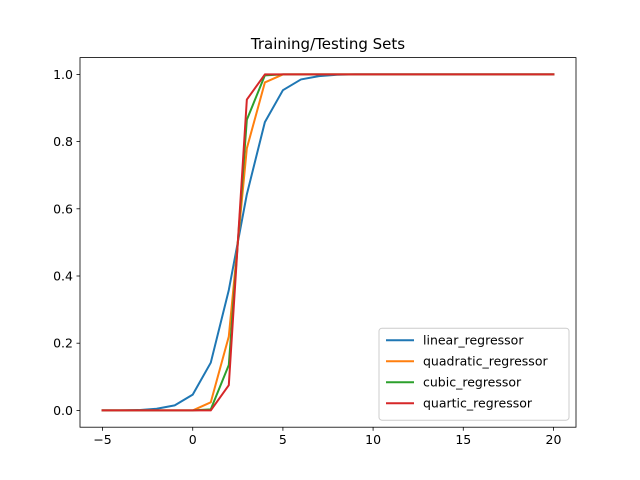 This screenshot has height=480, width=640. Describe the element at coordinates (327, 44) in the screenshot. I see `chart-title: Training/Testing Sets` at that location.